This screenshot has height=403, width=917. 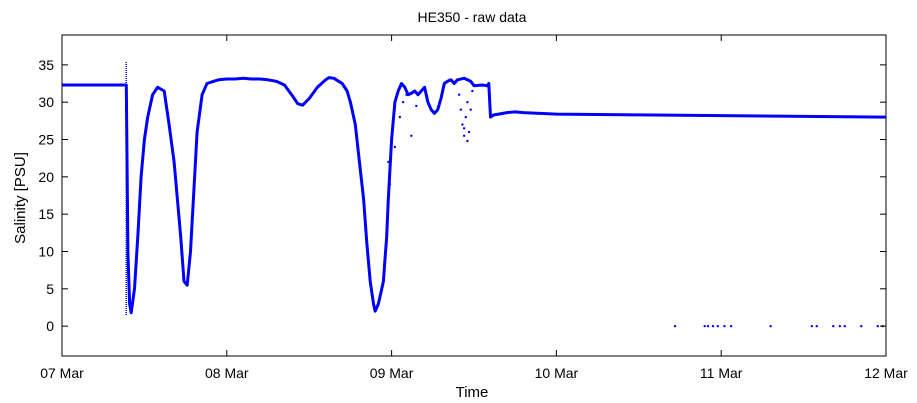 What do you see at coordinates (46, 65) in the screenshot?
I see `y-tick-label: 35` at bounding box center [46, 65].